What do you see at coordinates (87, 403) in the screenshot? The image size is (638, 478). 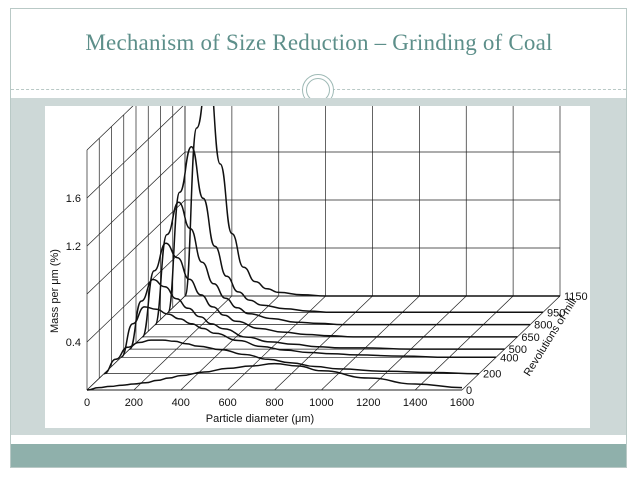 I see `x-tick-label: 0` at bounding box center [87, 403].